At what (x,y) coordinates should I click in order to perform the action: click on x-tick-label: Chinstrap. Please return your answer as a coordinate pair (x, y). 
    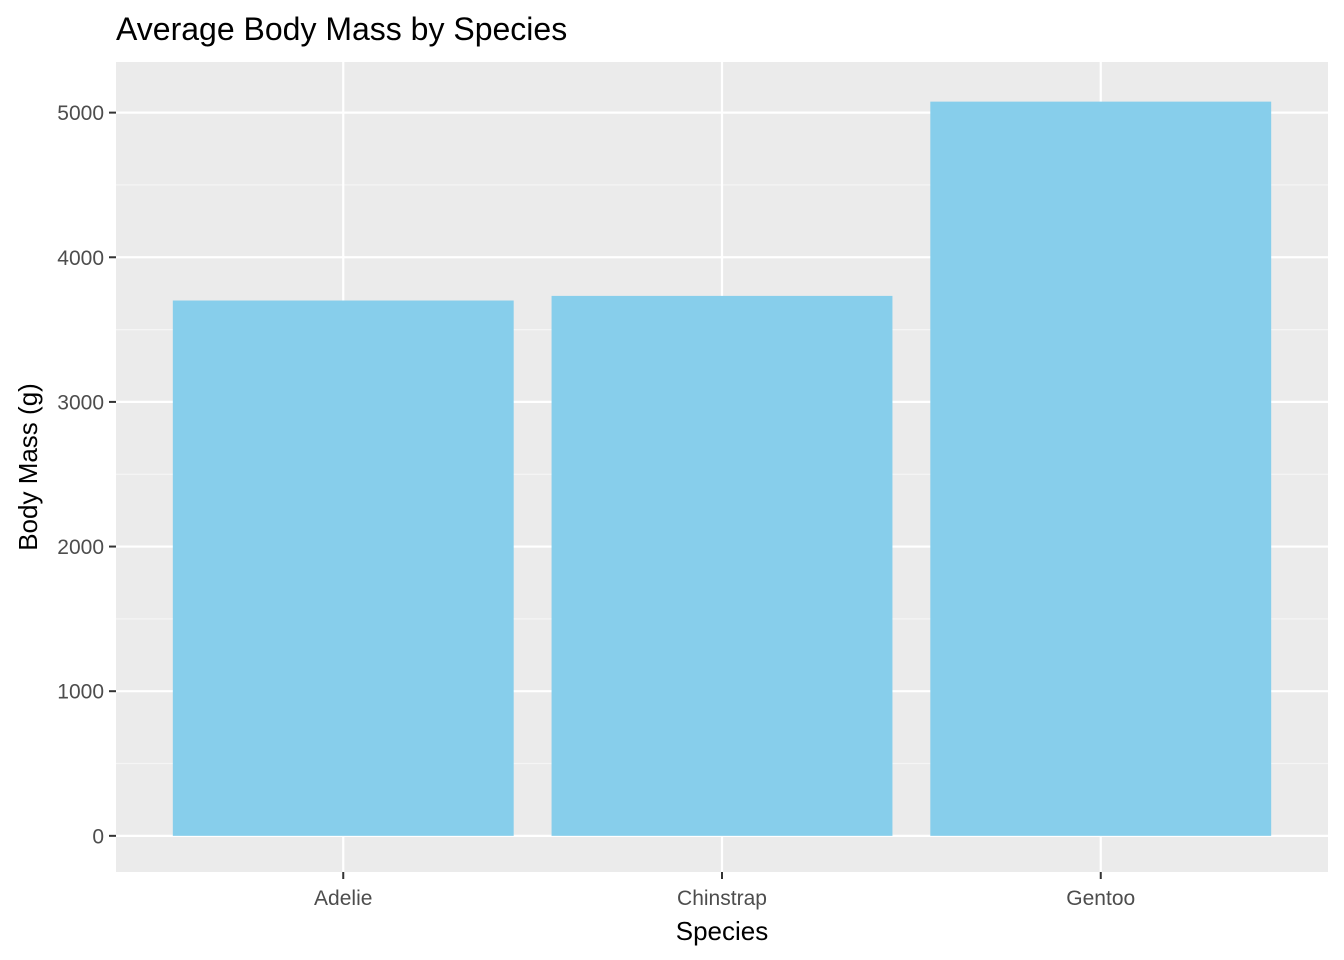
    Looking at the image, I should click on (722, 898).